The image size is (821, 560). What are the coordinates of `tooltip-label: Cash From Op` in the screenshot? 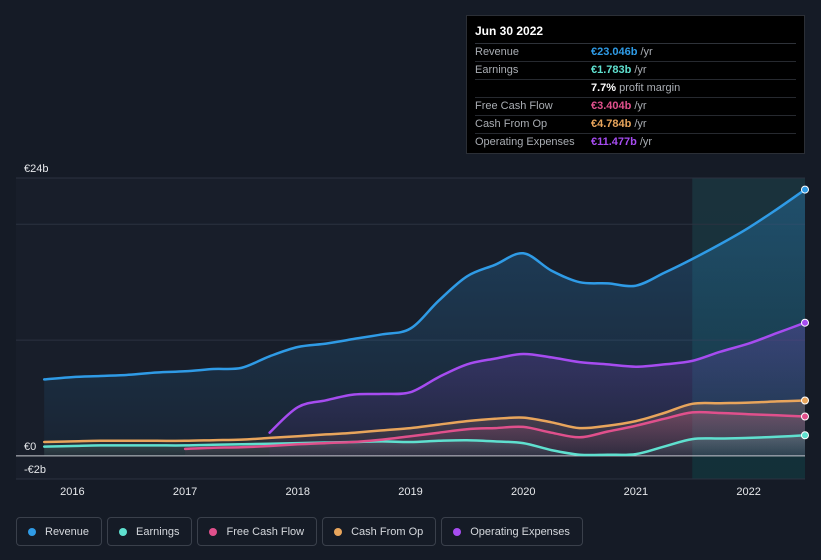 It's located at (511, 124).